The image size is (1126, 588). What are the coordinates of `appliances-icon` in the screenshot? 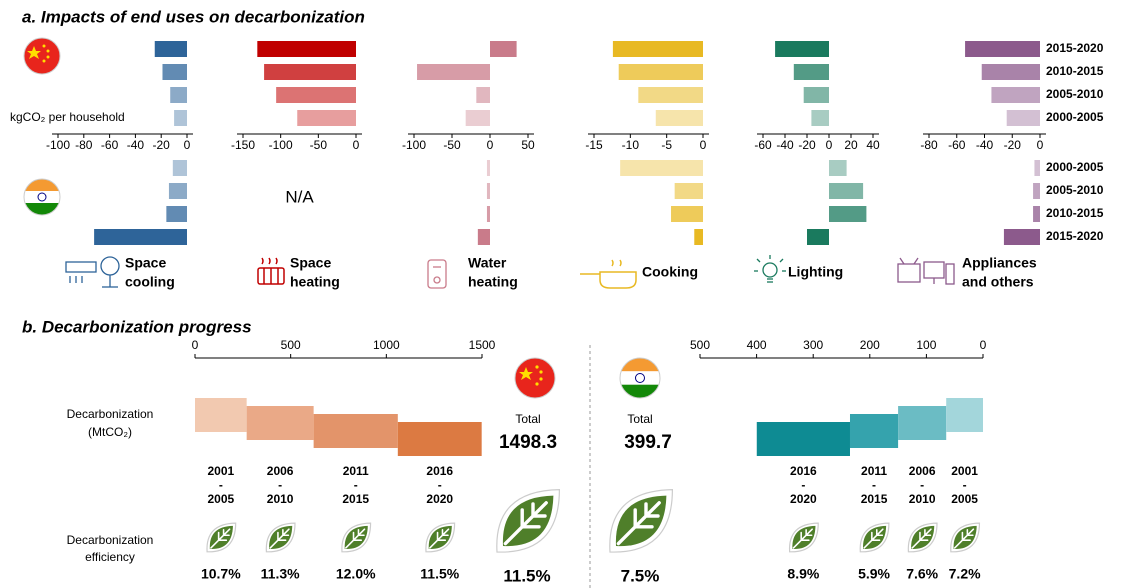 It's located at (926, 271).